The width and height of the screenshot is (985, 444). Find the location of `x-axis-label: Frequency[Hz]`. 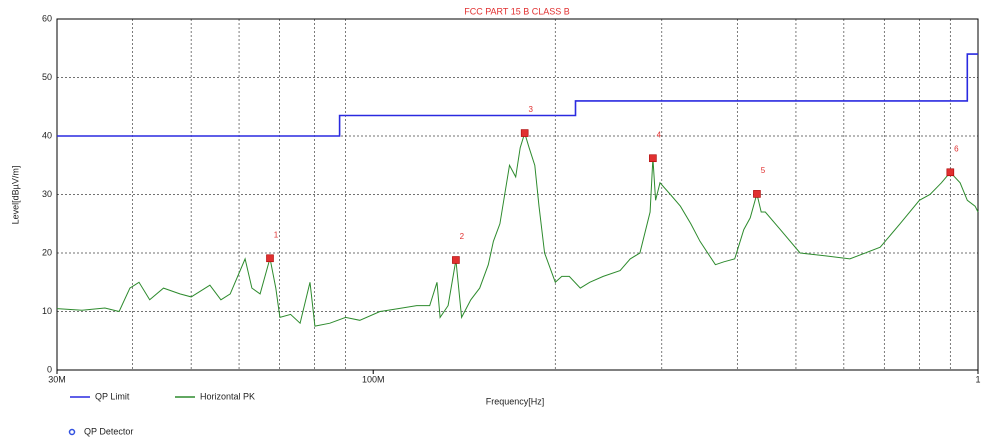

x-axis-label: Frequency[Hz] is located at coordinates (515, 401).